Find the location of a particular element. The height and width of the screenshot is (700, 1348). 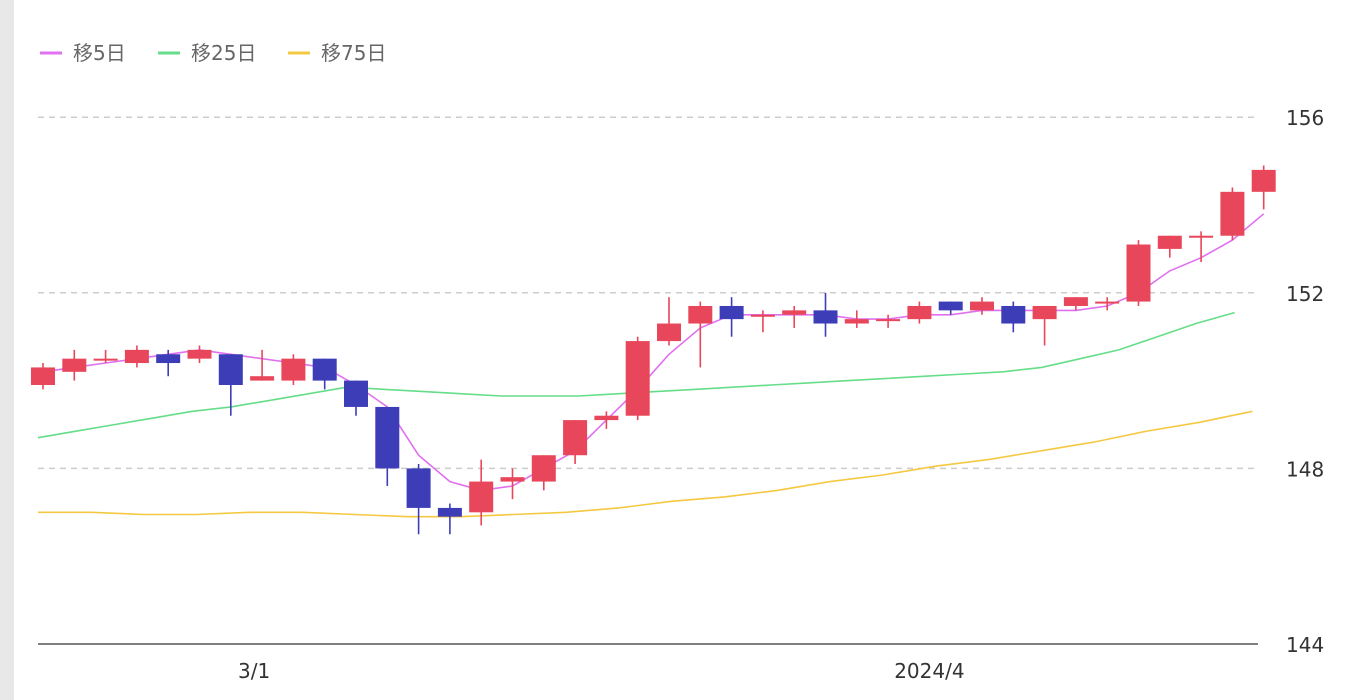

y-tick-label: 148 is located at coordinates (1305, 469).